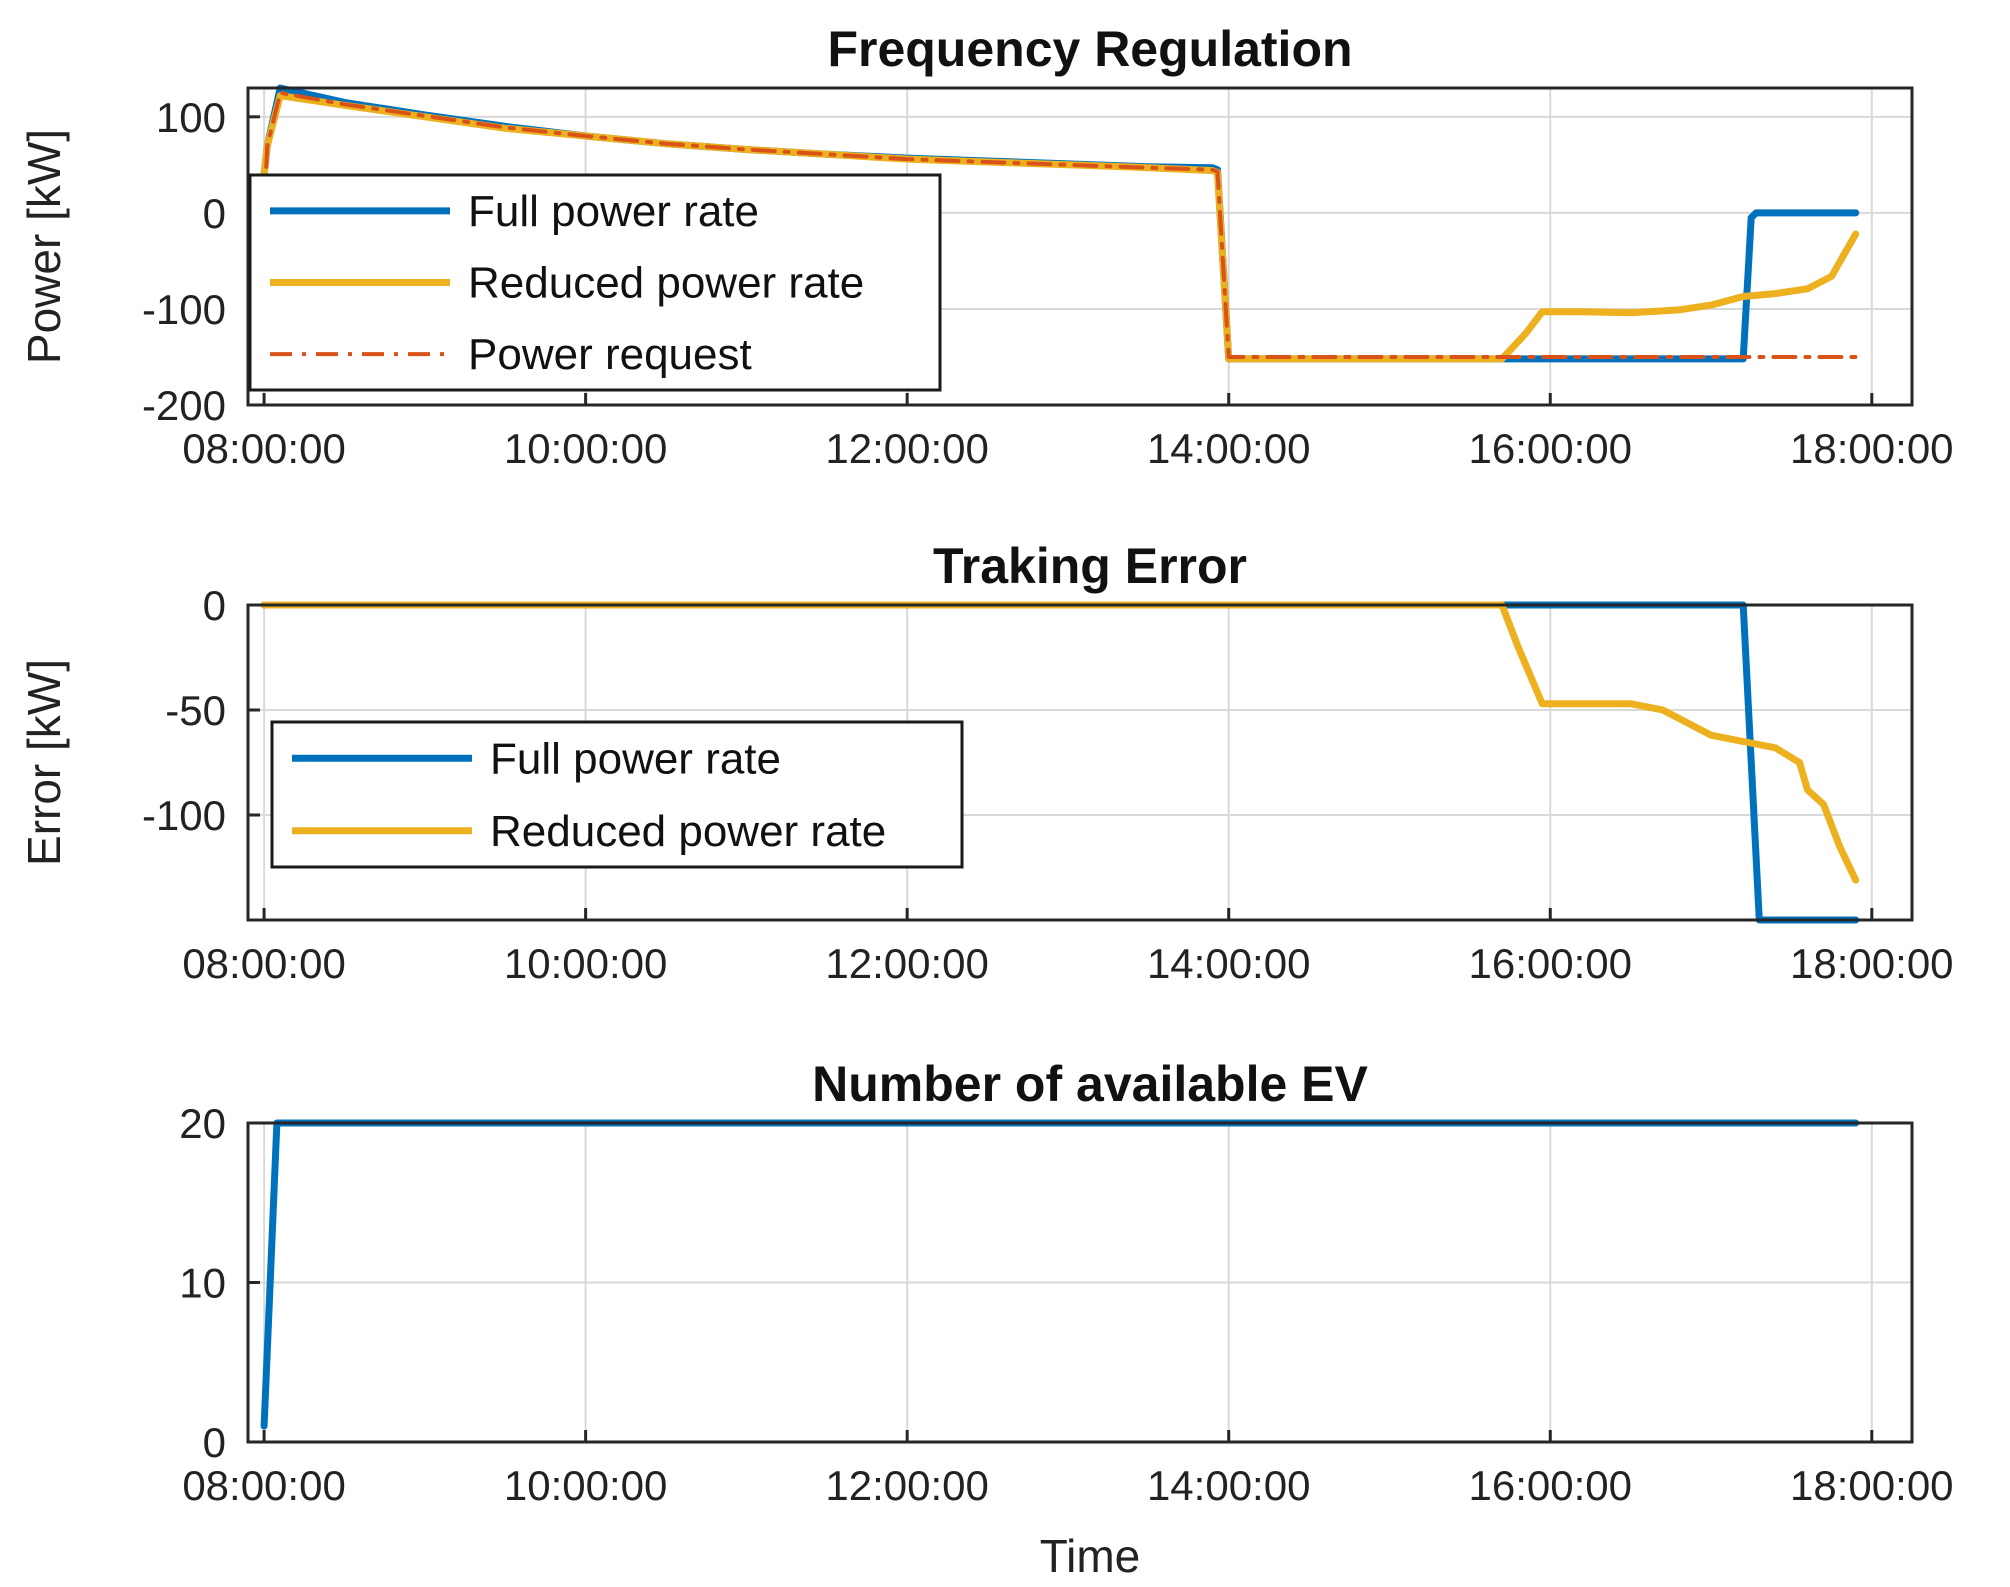 The height and width of the screenshot is (1587, 2010). Describe the element at coordinates (1090, 566) in the screenshot. I see `chart-title: Traking Error` at that location.